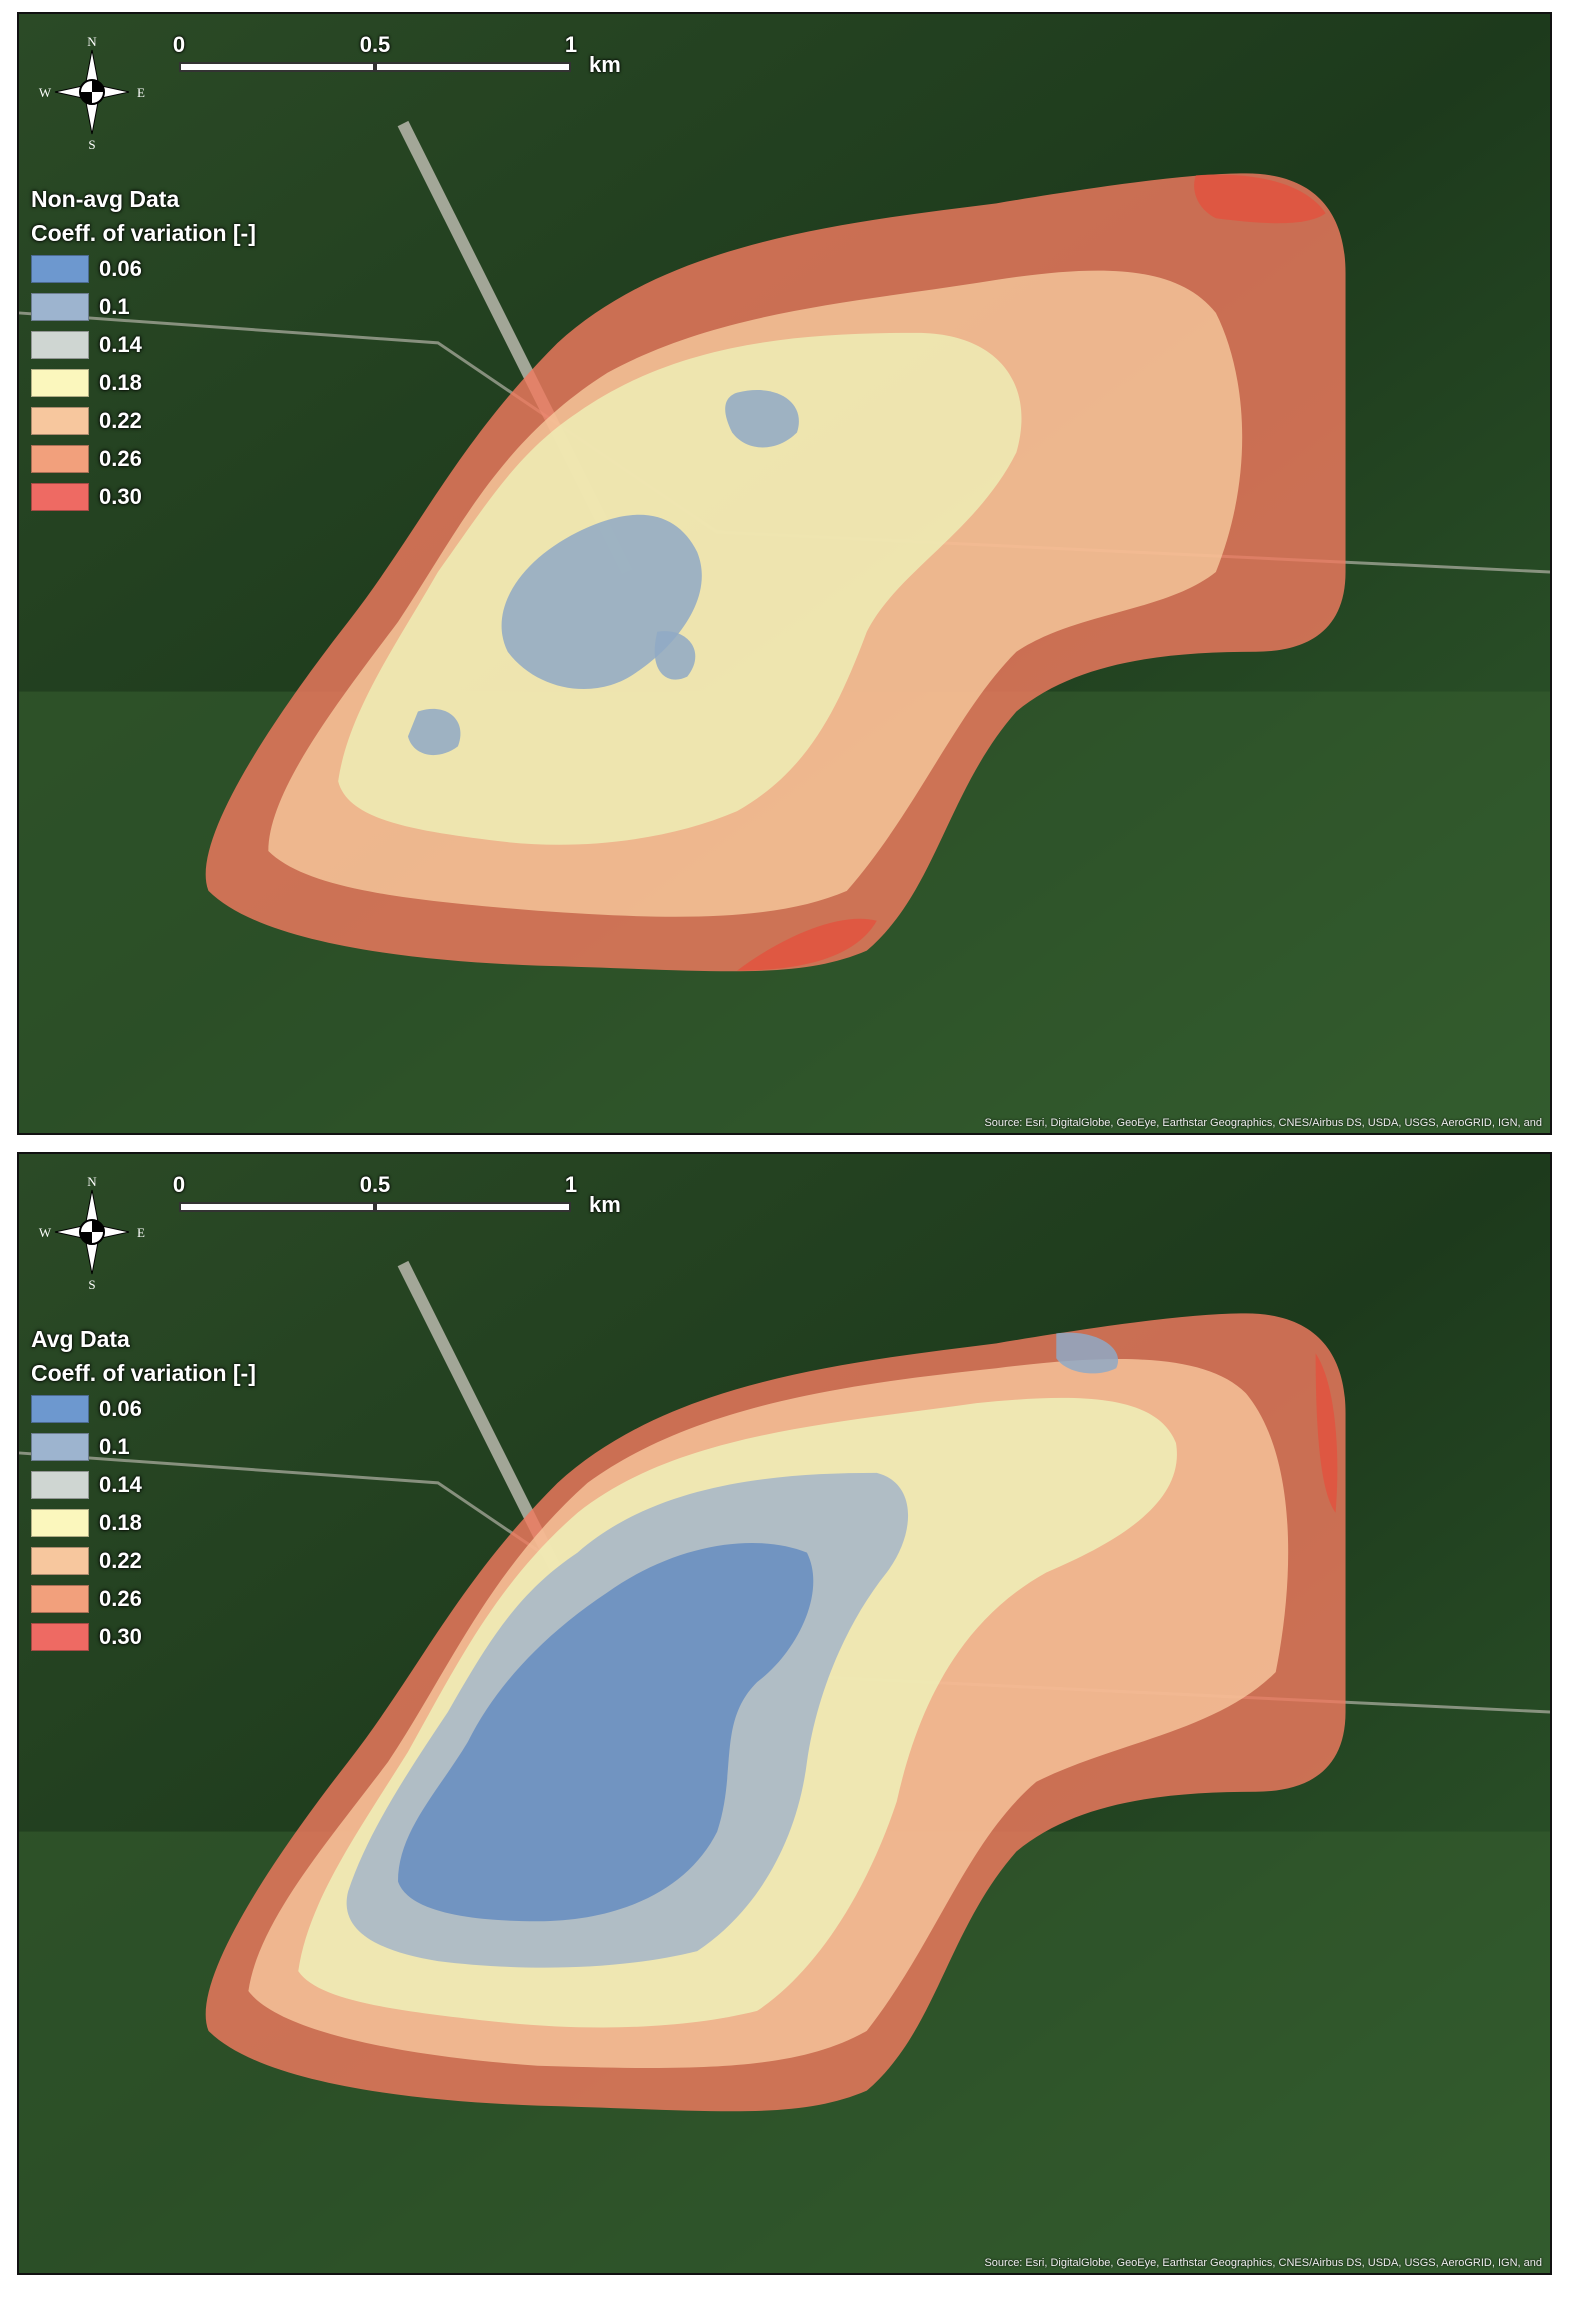  What do you see at coordinates (105, 199) in the screenshot?
I see `legend-title: Non-avg Data` at bounding box center [105, 199].